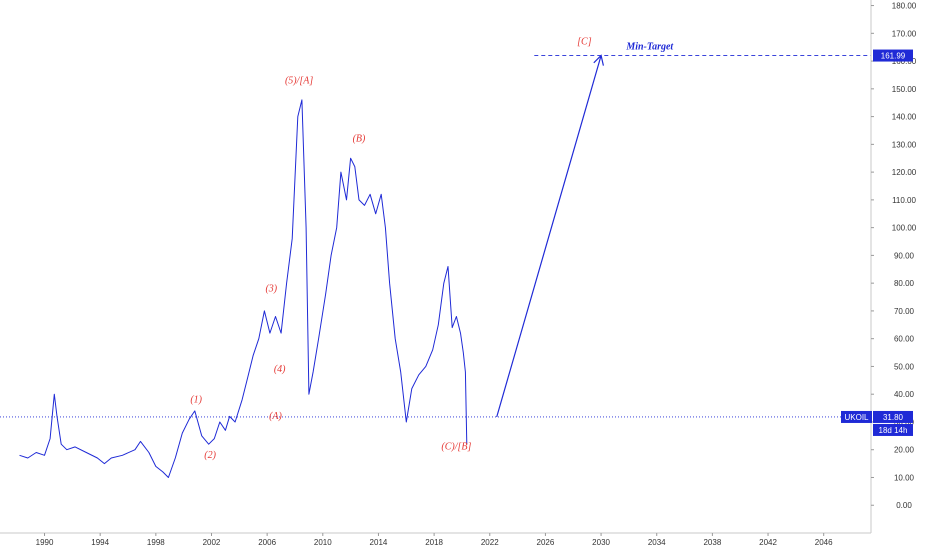 The height and width of the screenshot is (550, 932). I want to click on price-tag-161.99, so click(893, 55).